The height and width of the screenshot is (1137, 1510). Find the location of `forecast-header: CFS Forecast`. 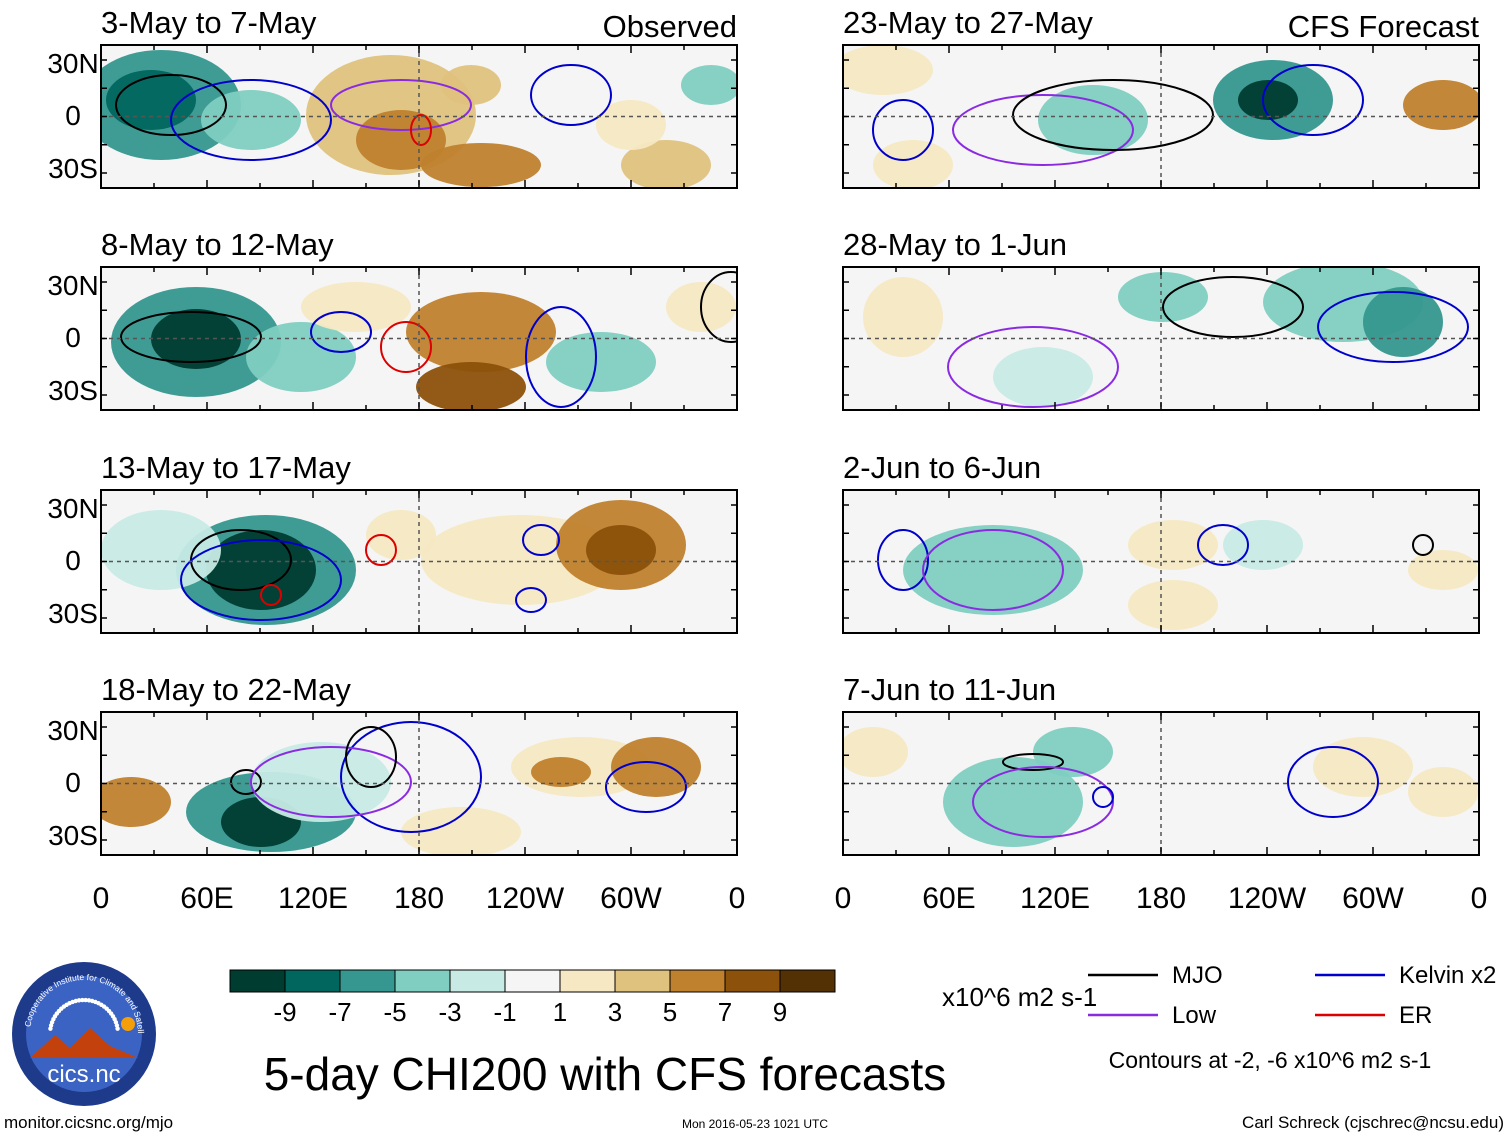

forecast-header: CFS Forecast is located at coordinates (1384, 26).